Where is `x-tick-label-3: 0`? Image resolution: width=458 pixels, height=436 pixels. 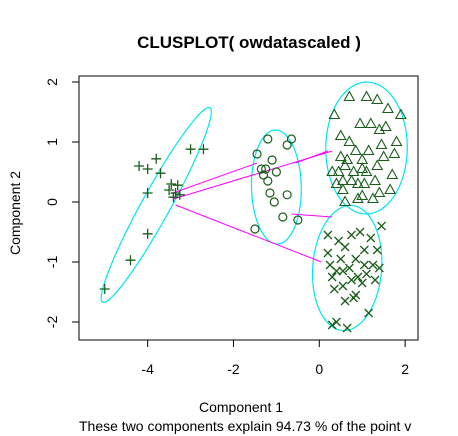 x-tick-label-3: 0 is located at coordinates (319, 369).